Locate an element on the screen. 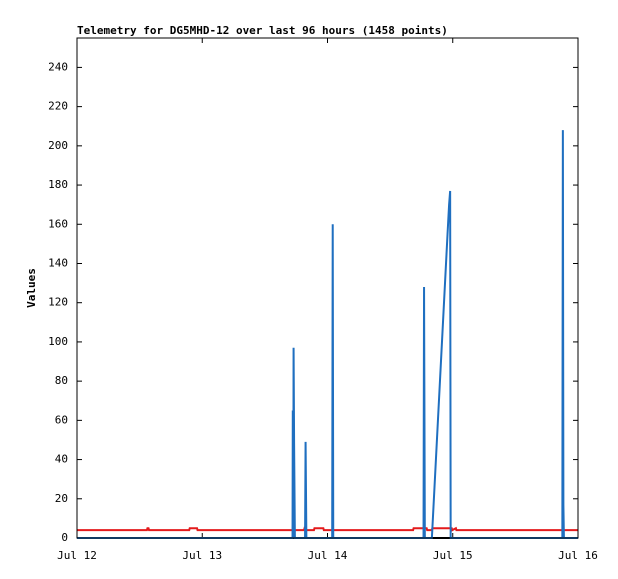  y-tick-label: 180 is located at coordinates (58, 184).